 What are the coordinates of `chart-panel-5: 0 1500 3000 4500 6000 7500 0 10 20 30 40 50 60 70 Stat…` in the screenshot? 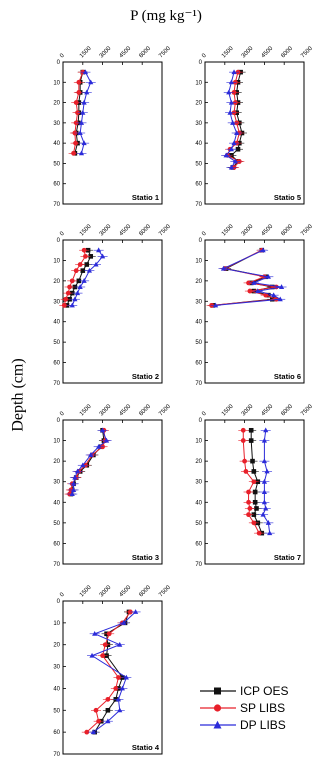 It's located at (254, 126).